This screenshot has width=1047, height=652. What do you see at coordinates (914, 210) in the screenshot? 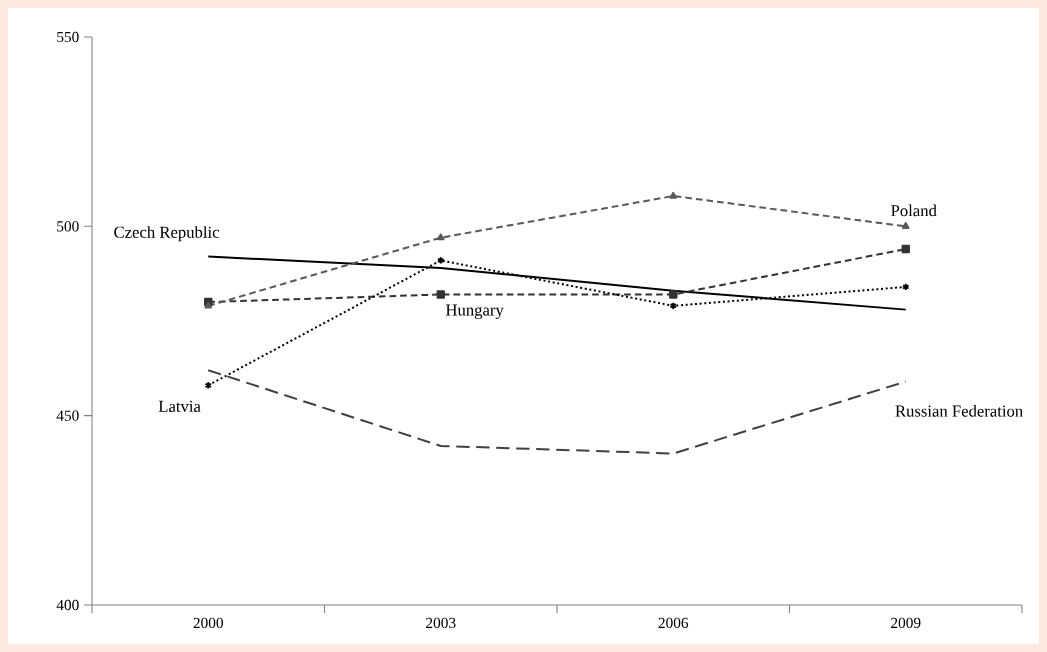
I see `series-label: Poland` at bounding box center [914, 210].